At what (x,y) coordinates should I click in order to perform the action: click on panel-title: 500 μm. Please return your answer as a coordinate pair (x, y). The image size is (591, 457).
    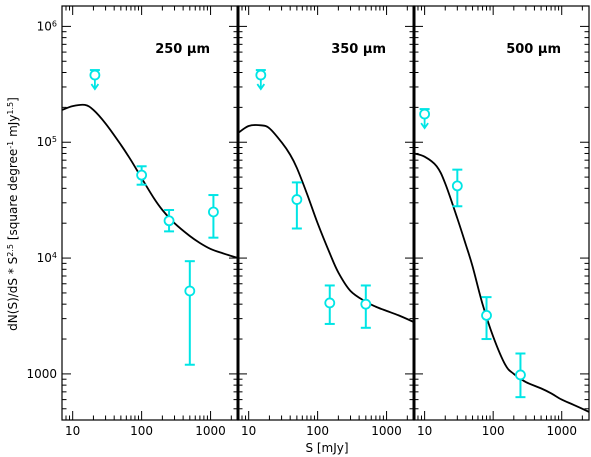
    Looking at the image, I should click on (533, 49).